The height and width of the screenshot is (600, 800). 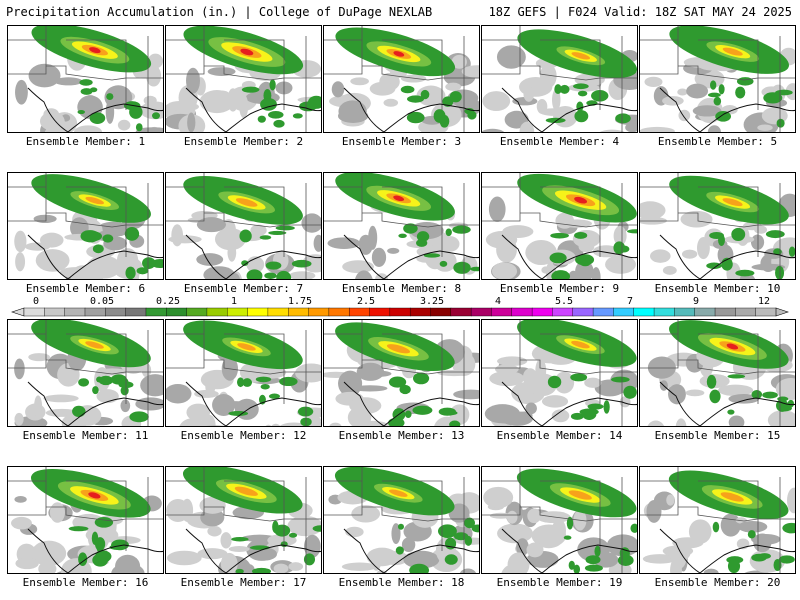 What do you see at coordinates (18, 312) in the screenshot?
I see `colorbar-left-arrow` at bounding box center [18, 312].